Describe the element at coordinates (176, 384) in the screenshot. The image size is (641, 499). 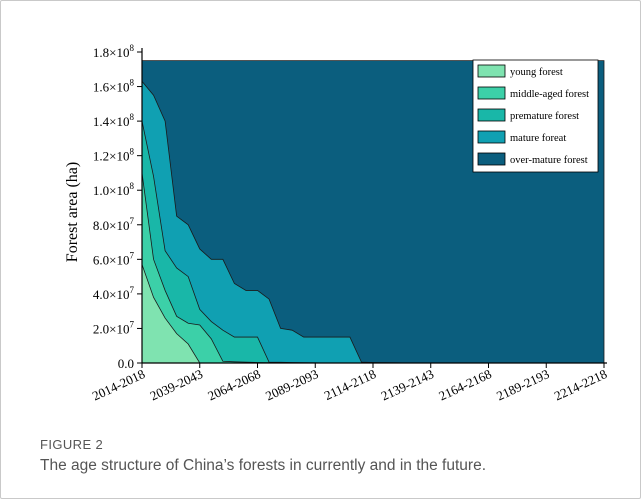
I see `x-tick-label: 2039-2043` at that location.